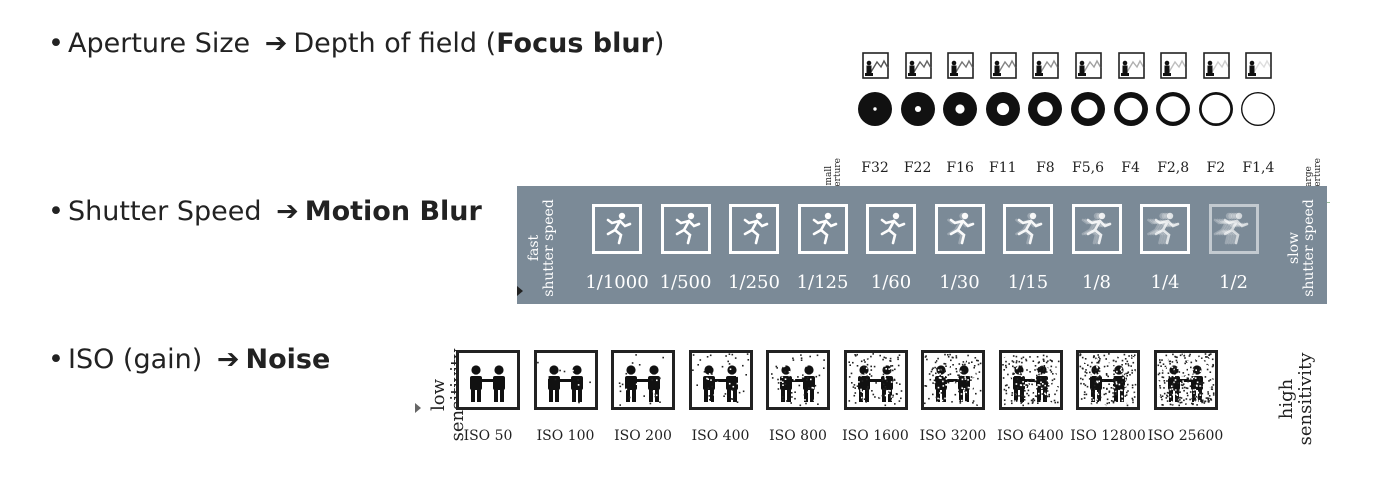 This screenshot has height=498, width=1380. What do you see at coordinates (393, 211) in the screenshot?
I see `bullet-shutter-bold: Motion Blur` at bounding box center [393, 211].